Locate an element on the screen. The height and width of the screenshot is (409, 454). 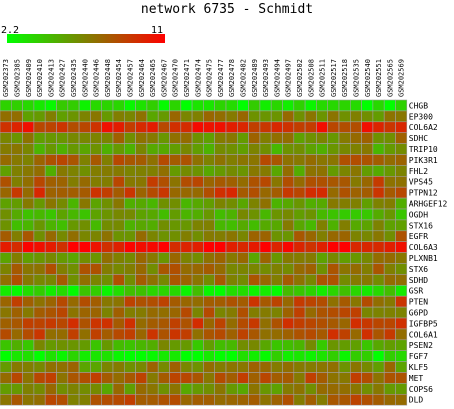
row-label: SDHC is located at coordinates (418, 138).